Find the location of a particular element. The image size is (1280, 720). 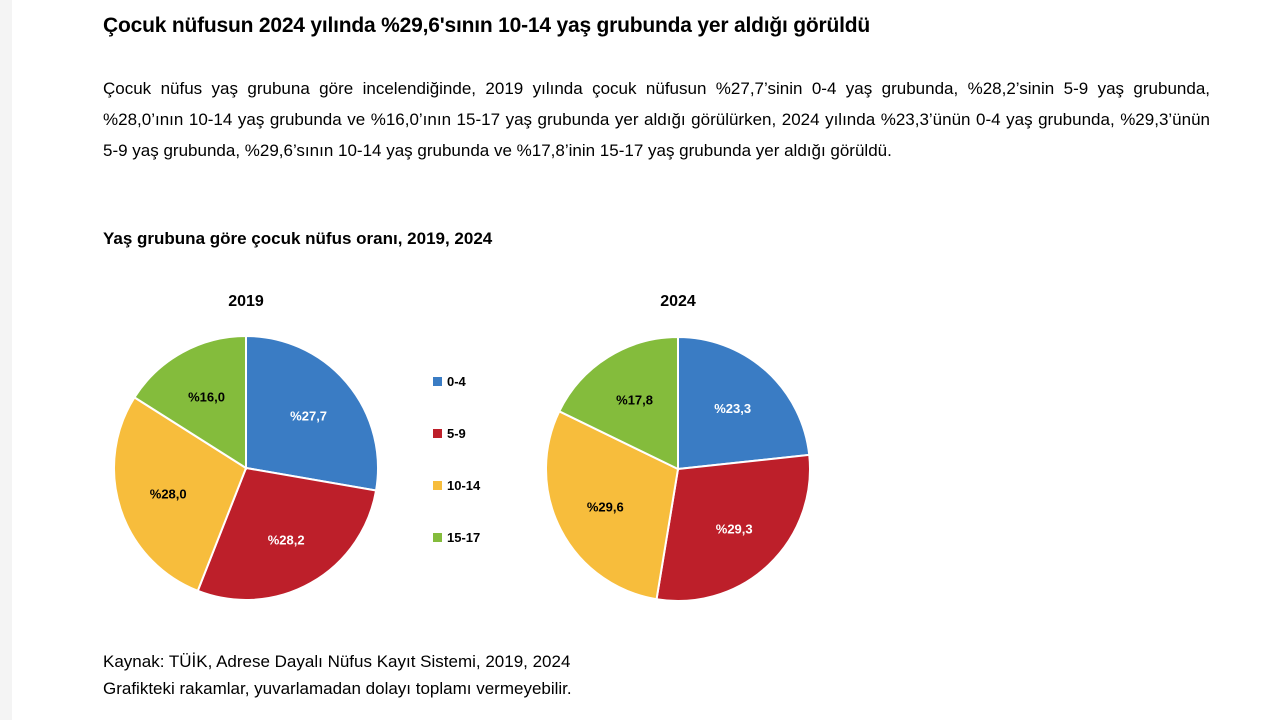

slice-value-label: %17,8 is located at coordinates (634, 400).